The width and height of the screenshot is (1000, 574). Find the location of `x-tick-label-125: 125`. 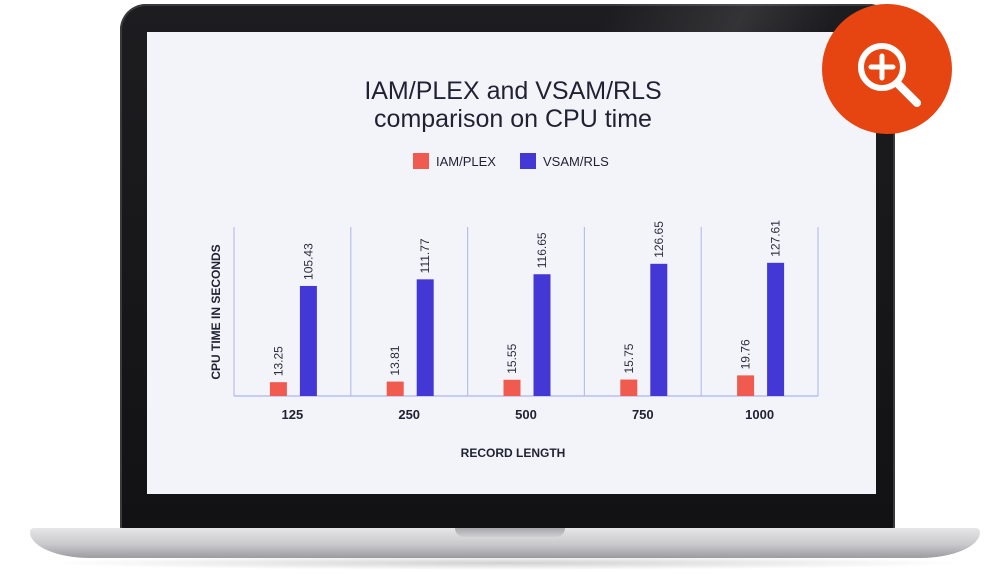

x-tick-label-125: 125 is located at coordinates (293, 414).